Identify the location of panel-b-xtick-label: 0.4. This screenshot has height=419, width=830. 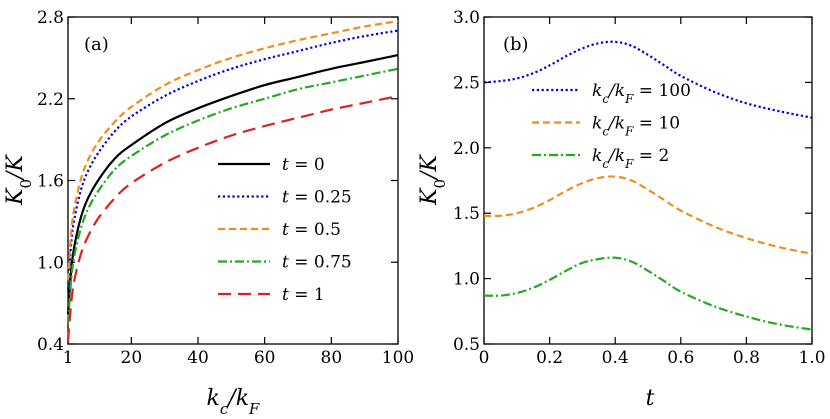
(615, 358).